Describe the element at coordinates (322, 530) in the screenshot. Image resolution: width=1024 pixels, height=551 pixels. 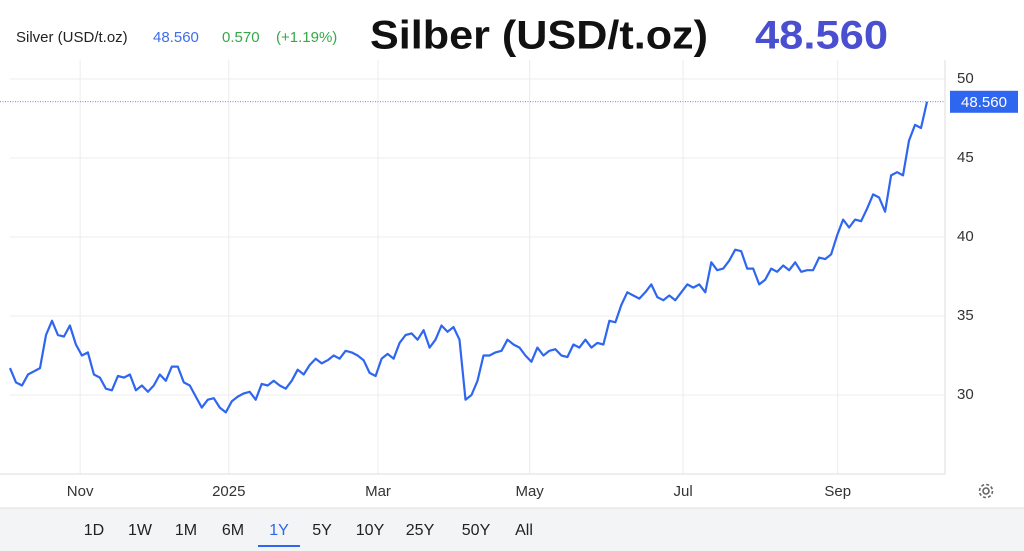
I see `range-button: 5Y` at that location.